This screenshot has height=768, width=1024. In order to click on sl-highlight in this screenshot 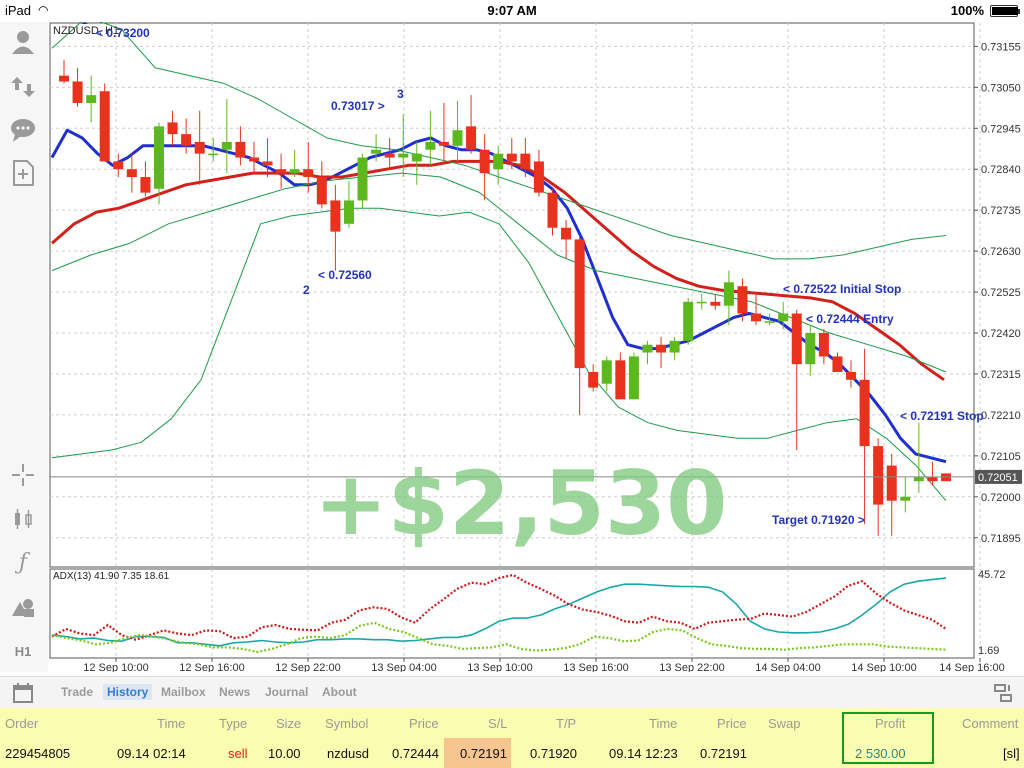, I will do `click(477, 753)`.